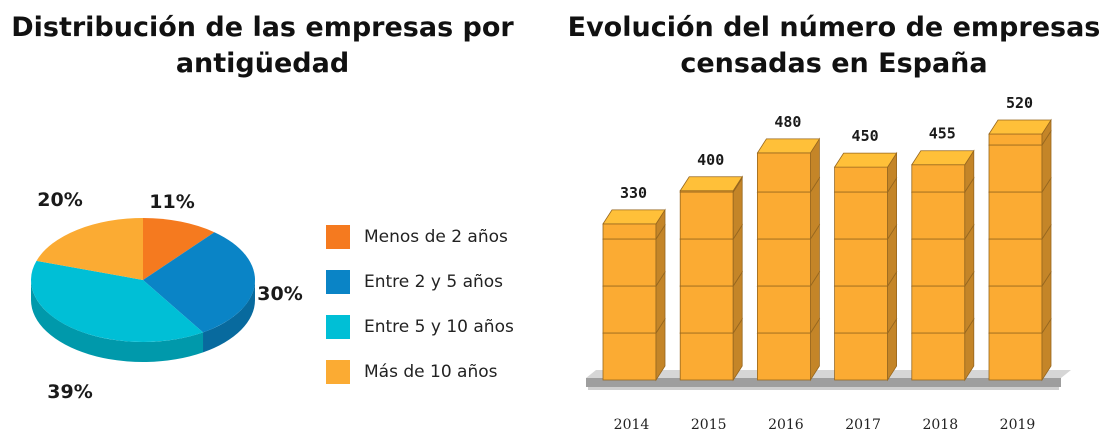 This screenshot has height=446, width=1108. What do you see at coordinates (1018, 425) in the screenshot?
I see `x-tick-label: 2019` at bounding box center [1018, 425].